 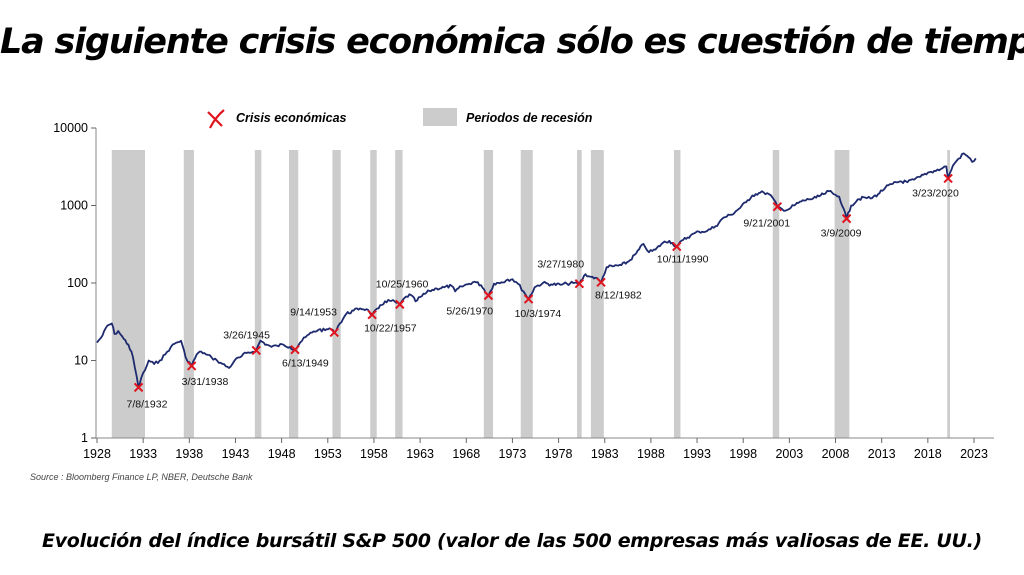 What do you see at coordinates (189, 454) in the screenshot?
I see `x-tick-label: 1938` at bounding box center [189, 454].